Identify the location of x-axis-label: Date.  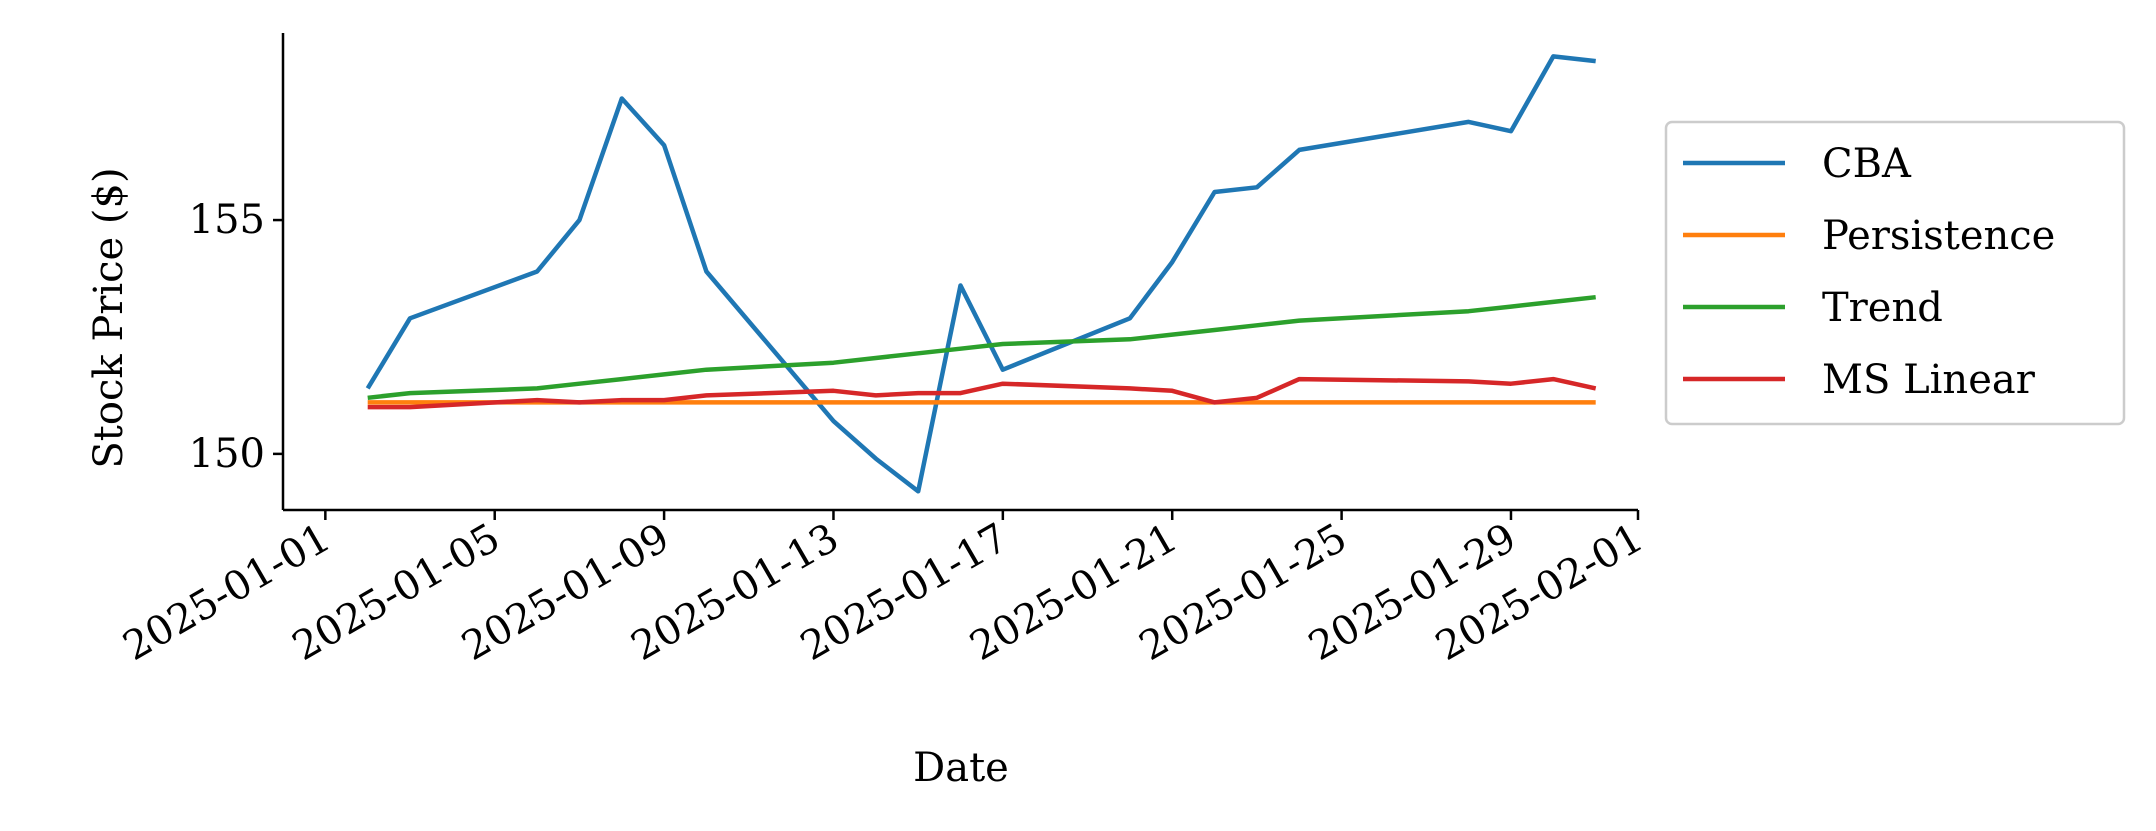
(961, 768).